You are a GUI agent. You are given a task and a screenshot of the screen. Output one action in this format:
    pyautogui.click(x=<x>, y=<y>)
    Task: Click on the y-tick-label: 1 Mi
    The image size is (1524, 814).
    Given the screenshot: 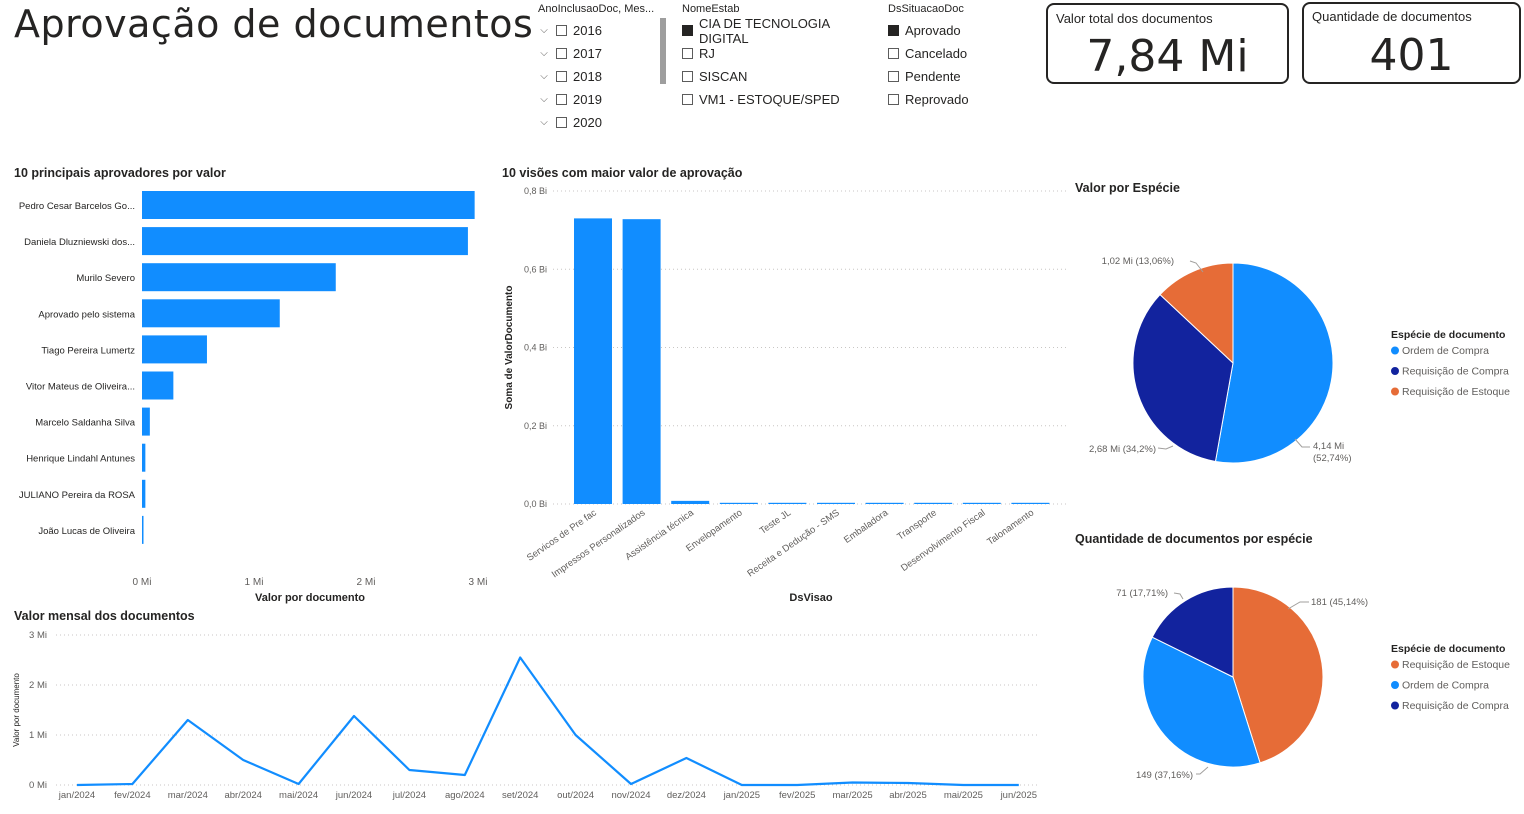 What is the action you would take?
    pyautogui.click(x=38, y=735)
    